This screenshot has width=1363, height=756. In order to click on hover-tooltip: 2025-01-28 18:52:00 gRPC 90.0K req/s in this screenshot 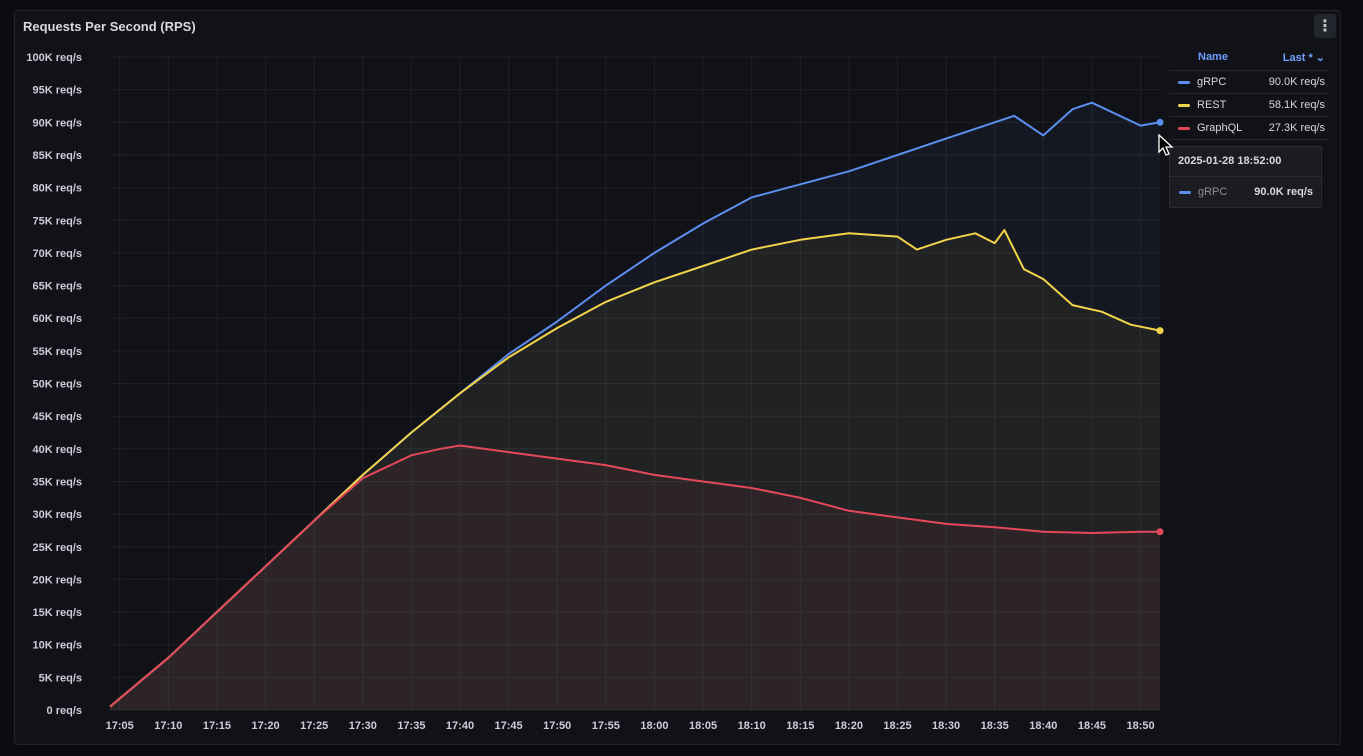, I will do `click(1245, 177)`.